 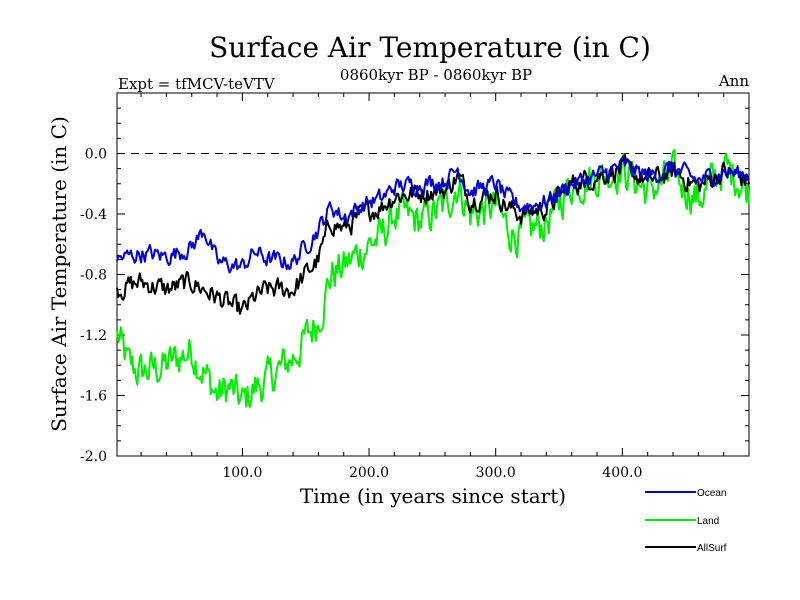 What do you see at coordinates (93, 276) in the screenshot?
I see `y-tick-label: -0.8` at bounding box center [93, 276].